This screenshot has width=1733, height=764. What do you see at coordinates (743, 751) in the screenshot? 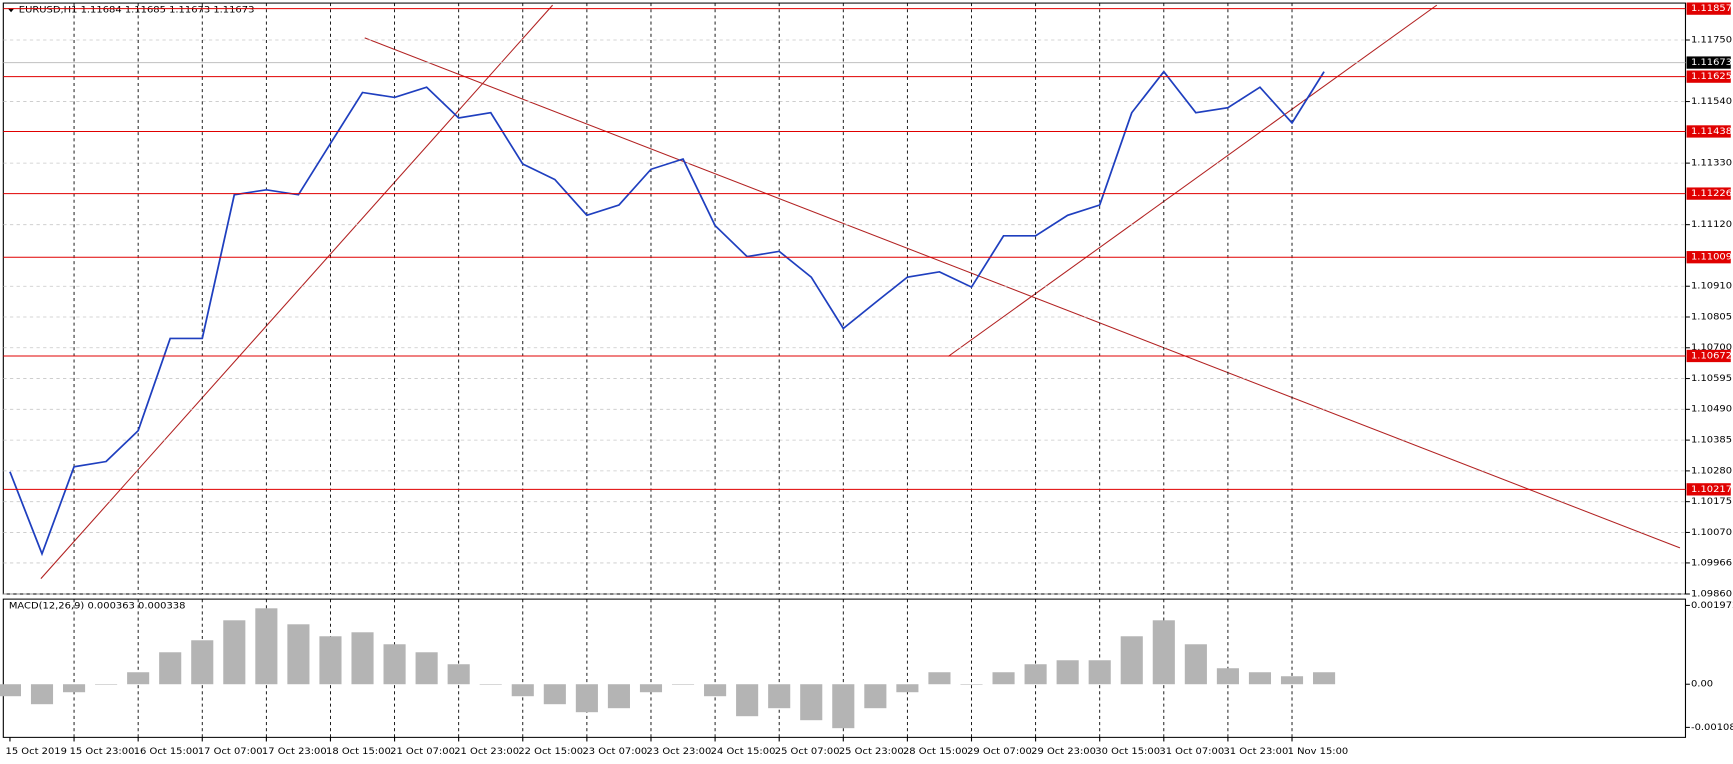
I see `x-tick-label: 24 Oct 15:00` at bounding box center [743, 751].